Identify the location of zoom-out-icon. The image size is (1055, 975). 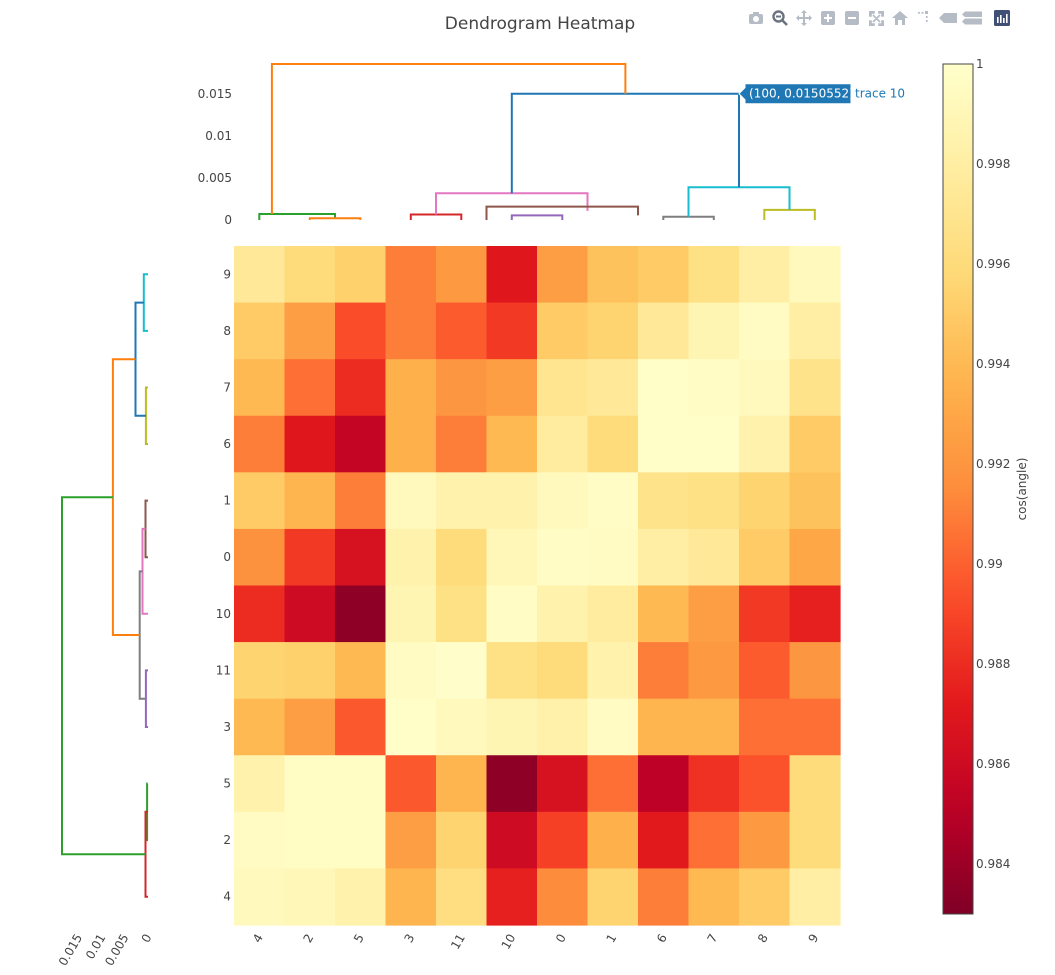
(852, 18).